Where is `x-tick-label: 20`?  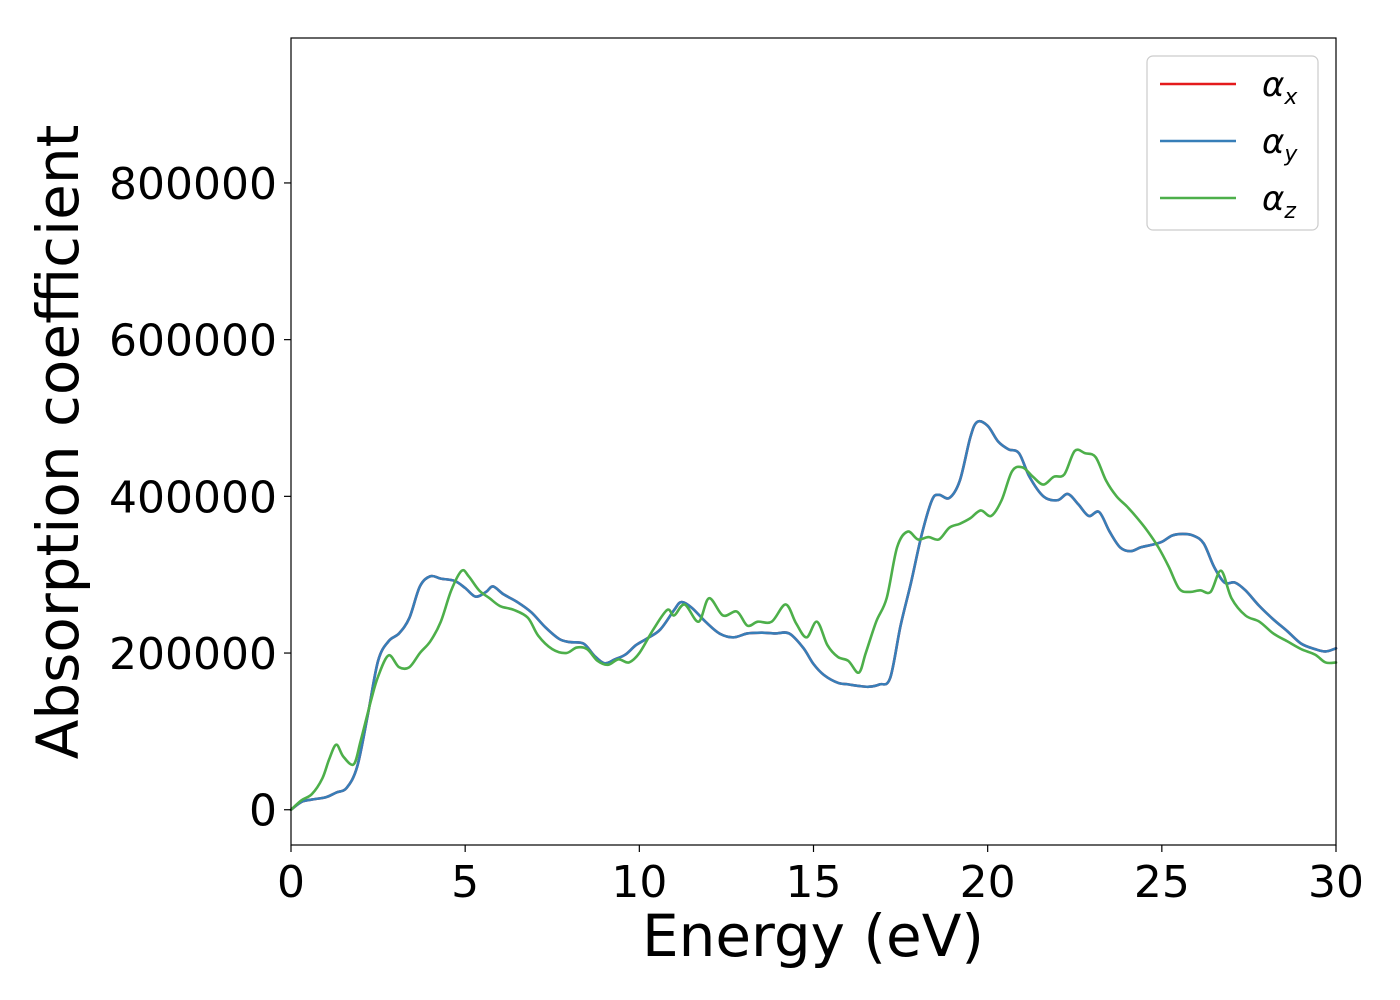
x-tick-label: 20 is located at coordinates (988, 882).